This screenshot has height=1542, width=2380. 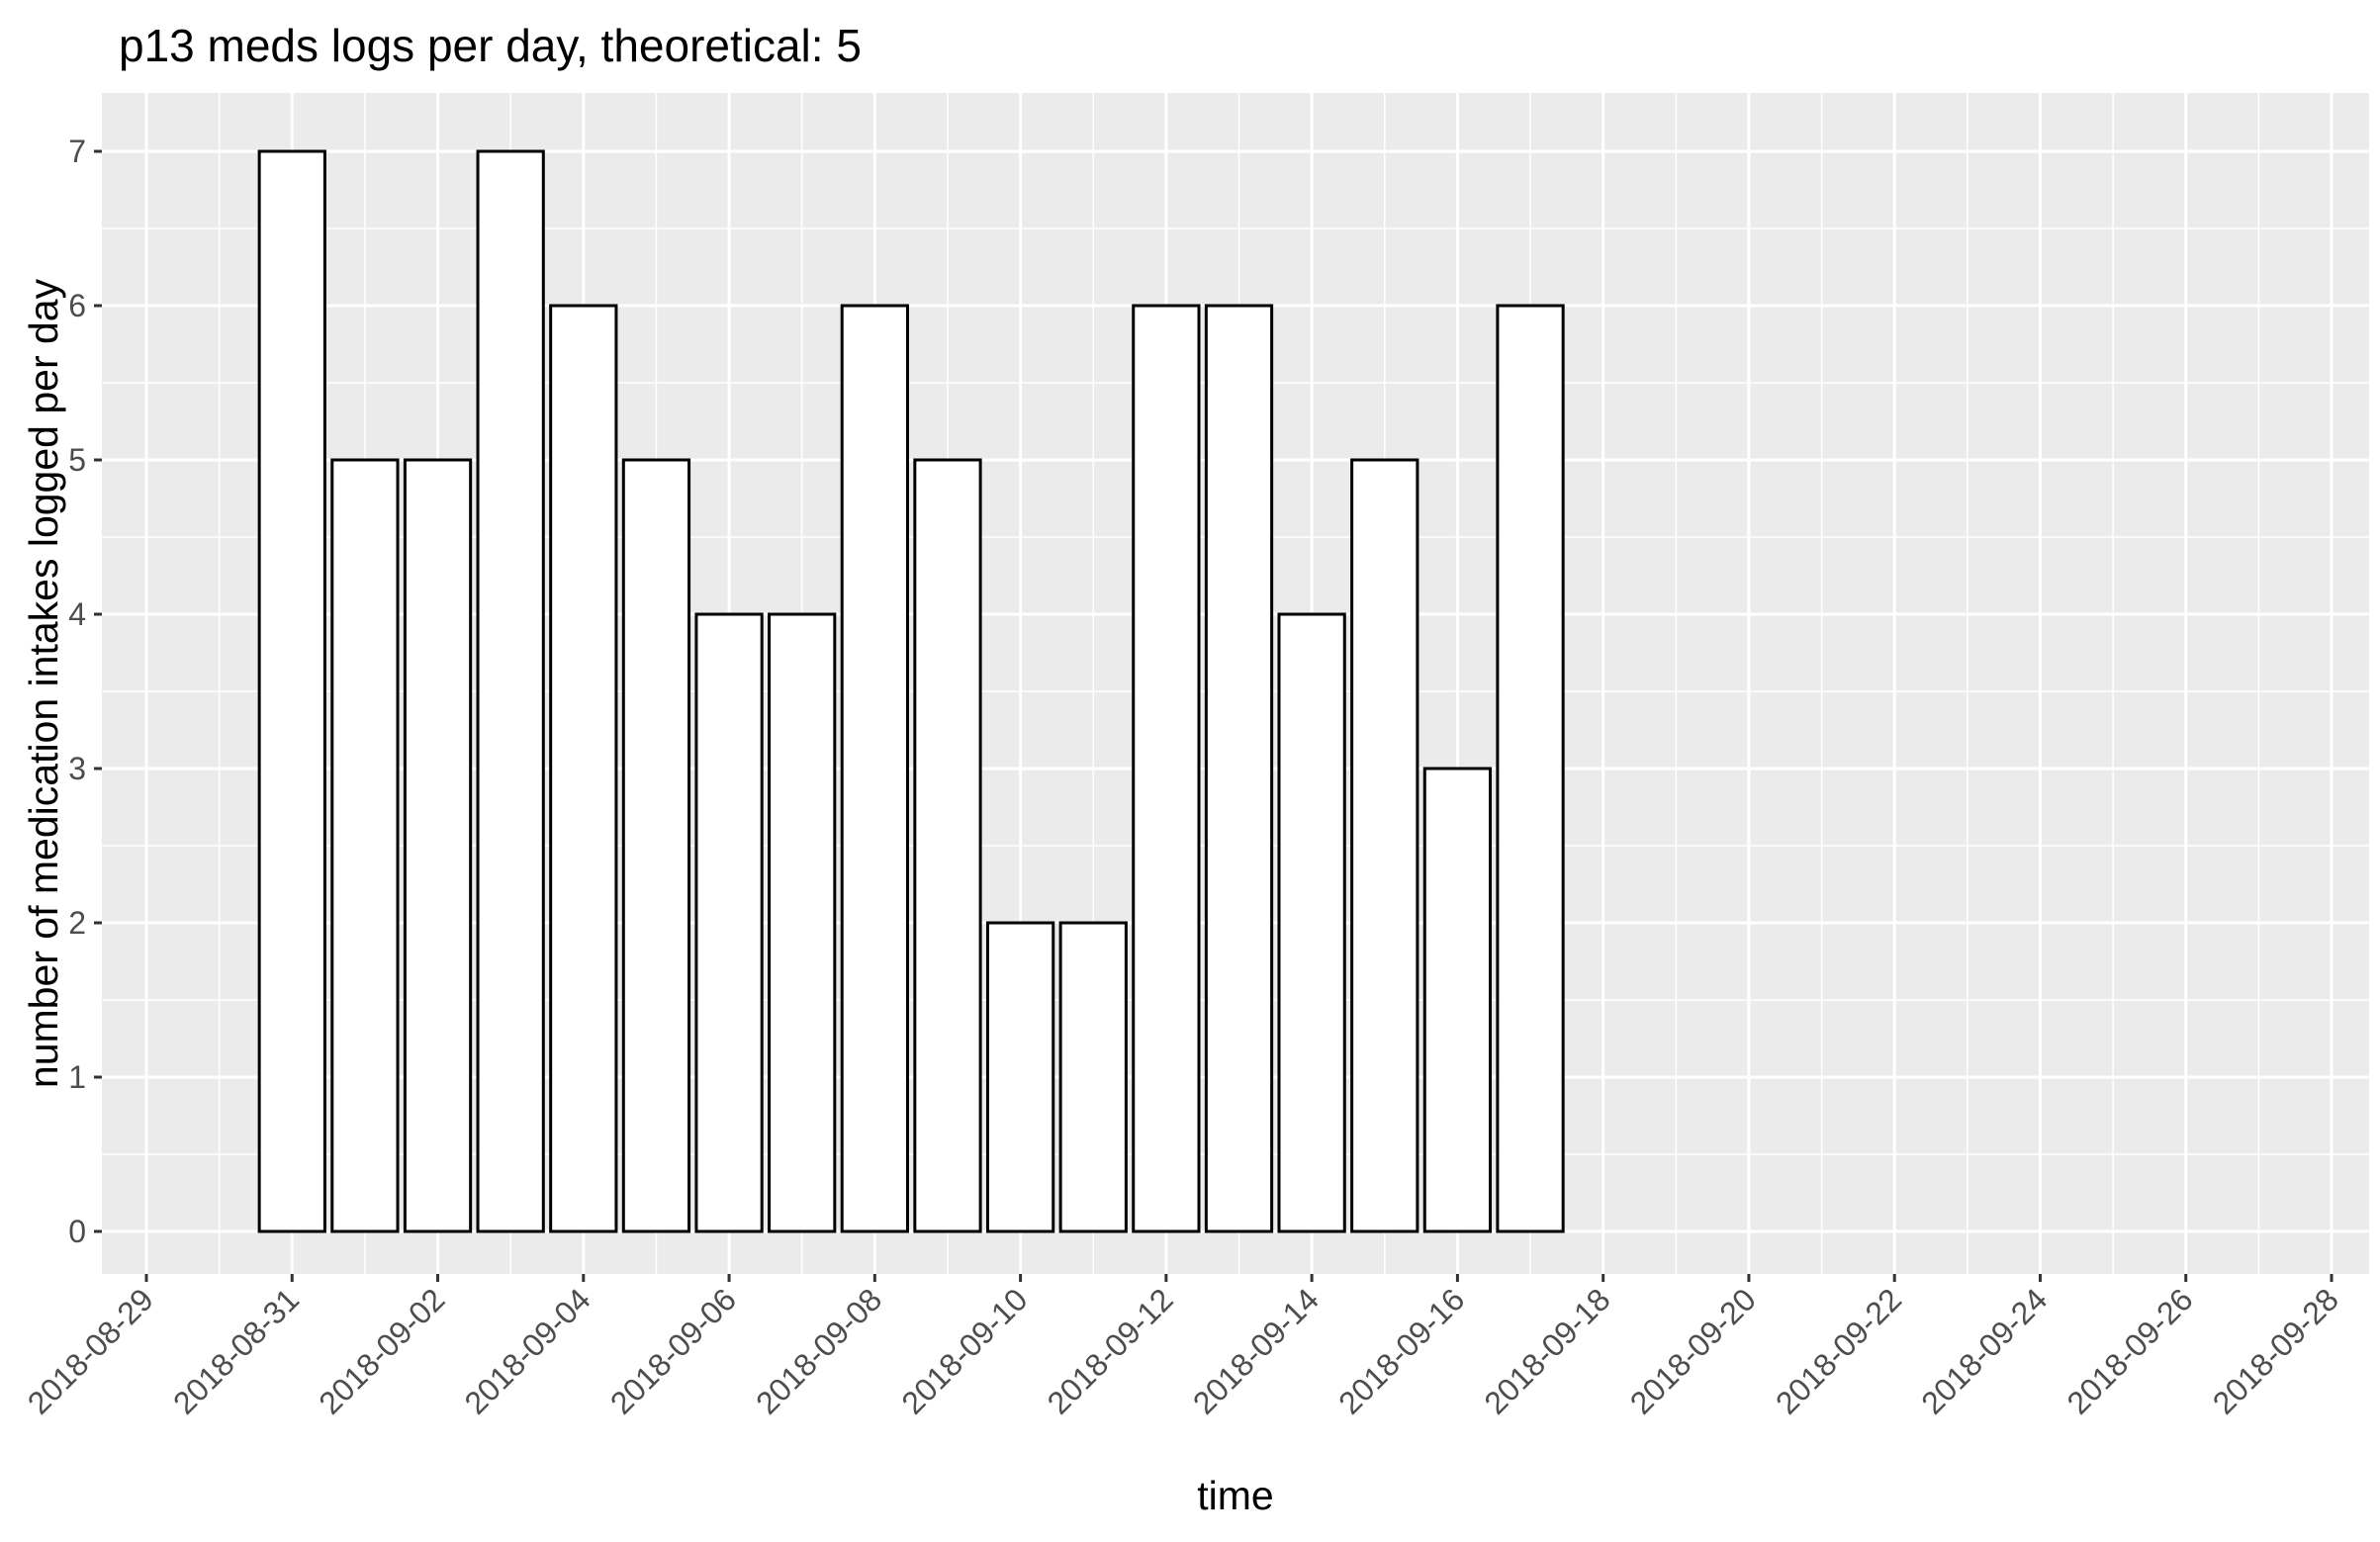 What do you see at coordinates (77, 614) in the screenshot?
I see `y-tick-label: 4` at bounding box center [77, 614].